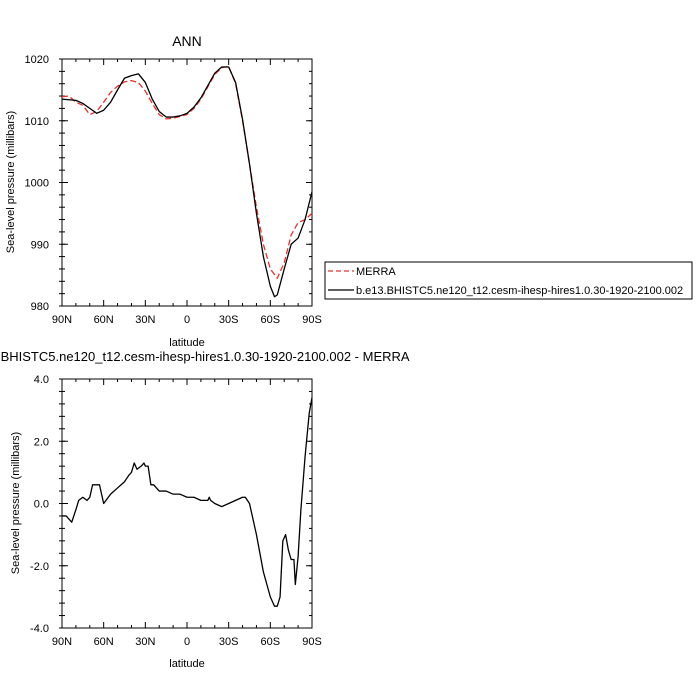  Describe the element at coordinates (62, 320) in the screenshot. I see `top-x-tick-label: 90N` at that location.